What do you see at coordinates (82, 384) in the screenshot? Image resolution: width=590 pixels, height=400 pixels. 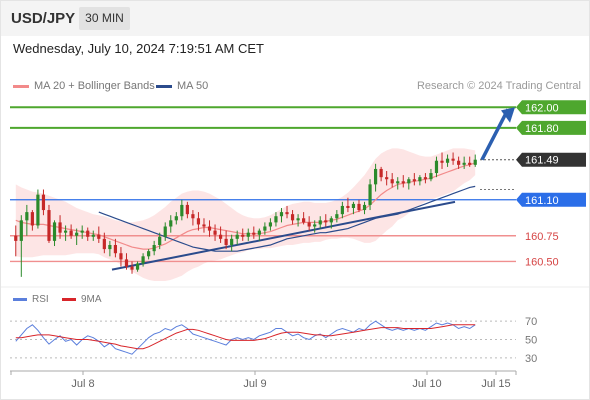 I see `time-tick-label: Jul 8` at bounding box center [82, 384].